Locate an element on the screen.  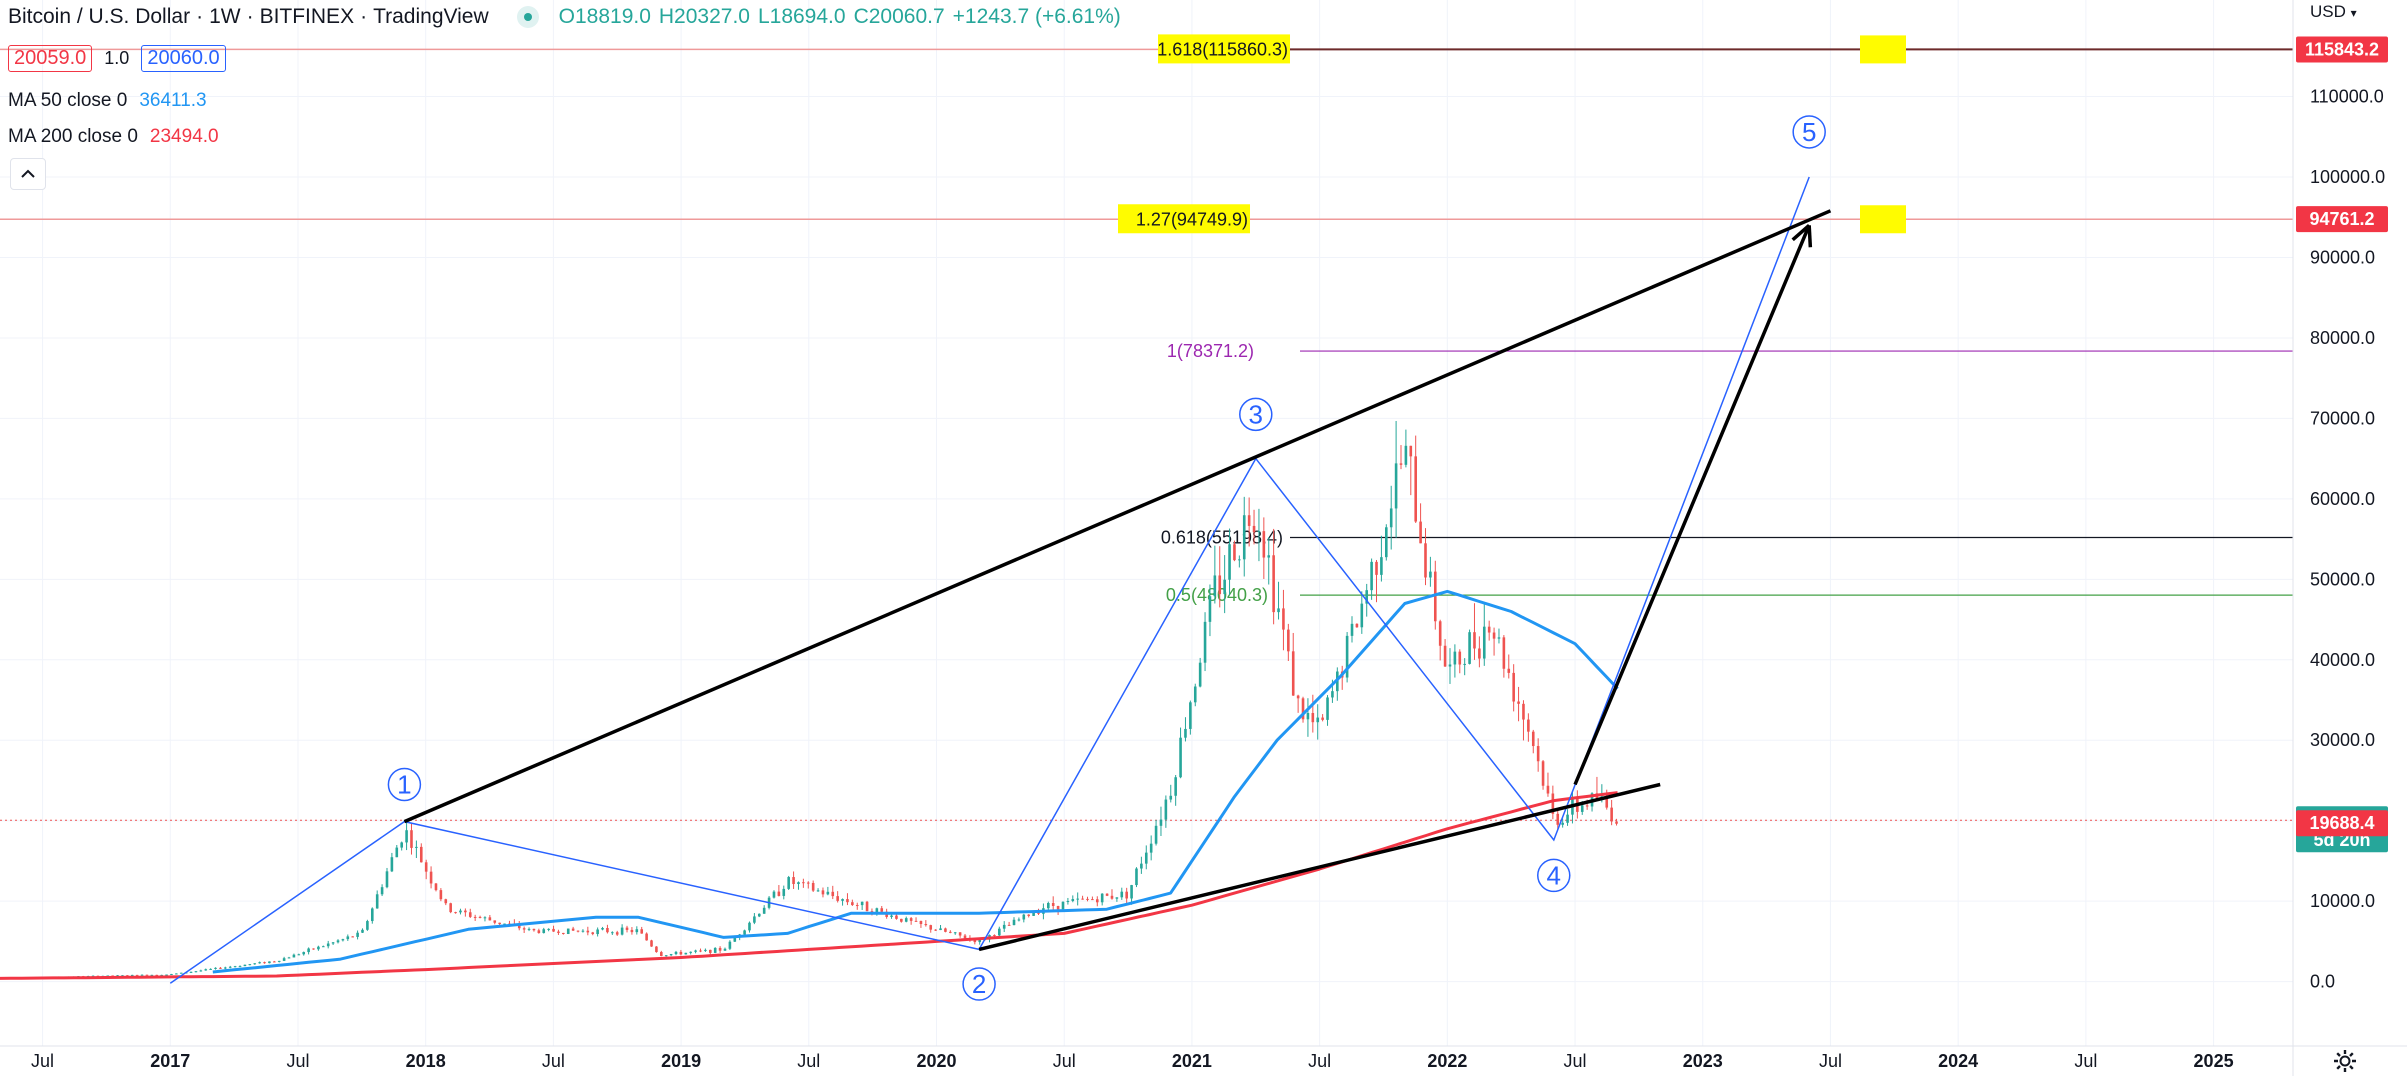
x-tick-label: 2020 is located at coordinates (936, 1061).